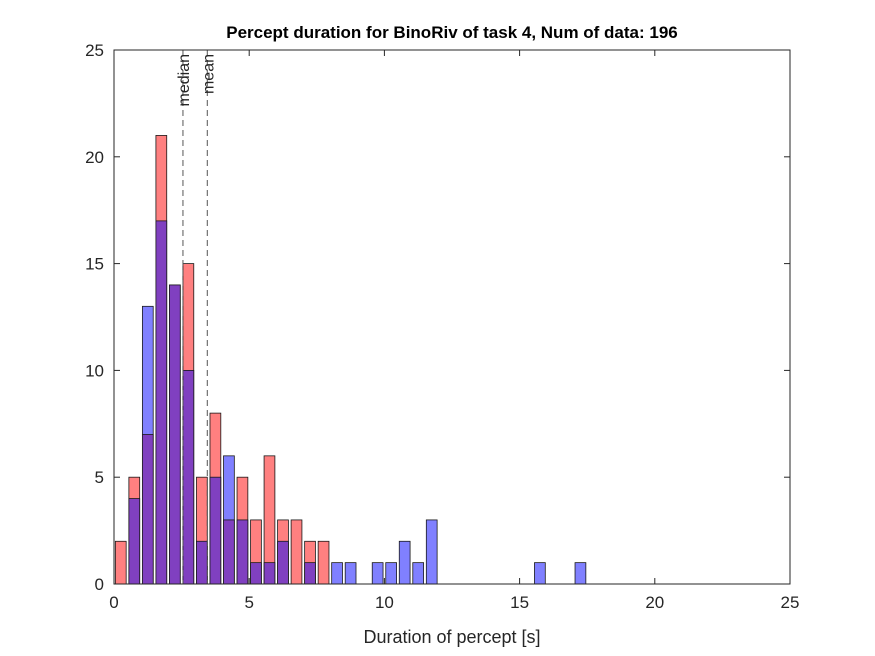 This screenshot has height=656, width=875. What do you see at coordinates (208, 74) in the screenshot?
I see `reference-label-mean: mean` at bounding box center [208, 74].